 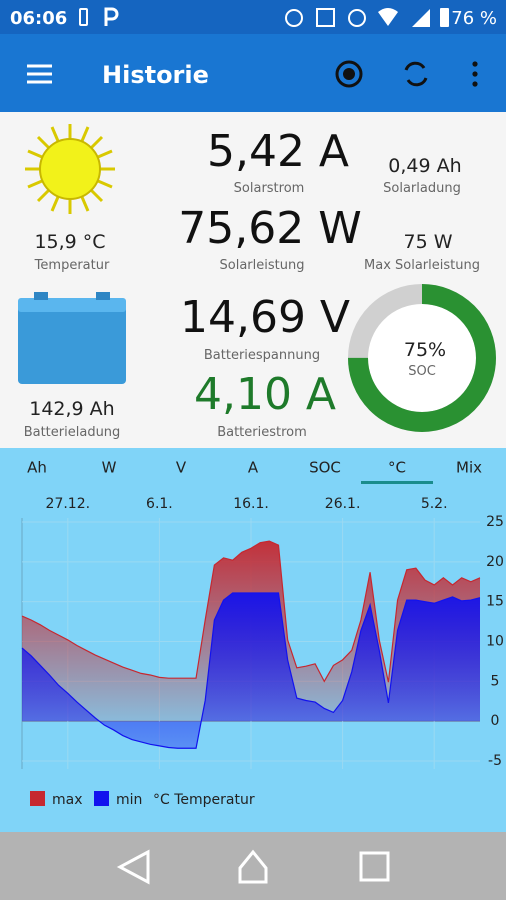 I want to click on clock: 06:06, so click(x=38, y=18).